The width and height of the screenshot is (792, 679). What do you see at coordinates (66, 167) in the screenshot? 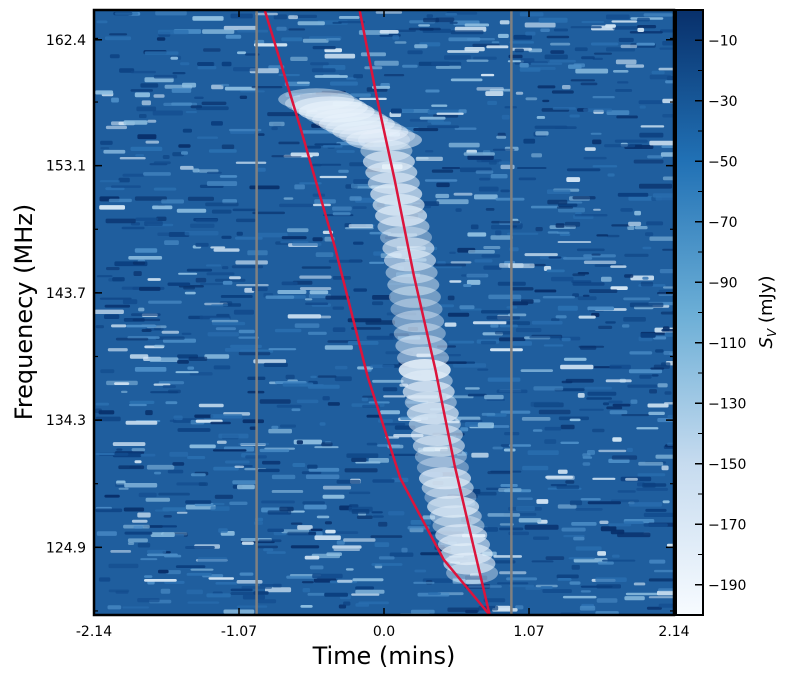
I see `y-tick-label: 153.1` at bounding box center [66, 167].